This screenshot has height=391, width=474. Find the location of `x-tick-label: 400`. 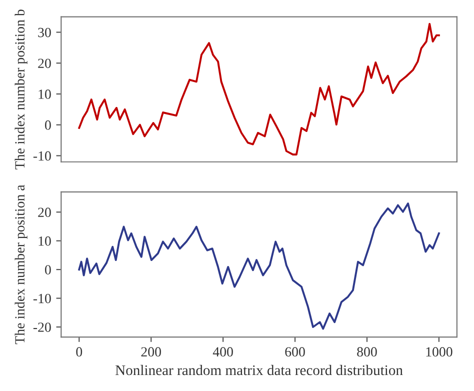

x-tick-label: 400 is located at coordinates (222, 352).